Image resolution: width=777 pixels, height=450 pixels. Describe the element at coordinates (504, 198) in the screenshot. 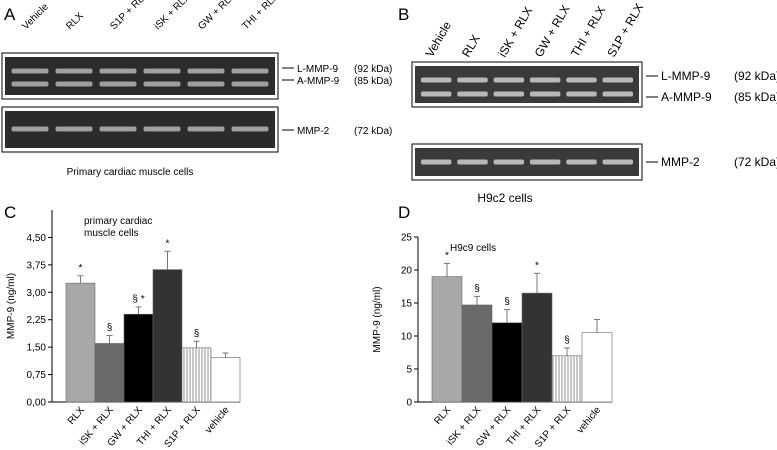

I see `gel-caption: H9c2 cells` at that location.